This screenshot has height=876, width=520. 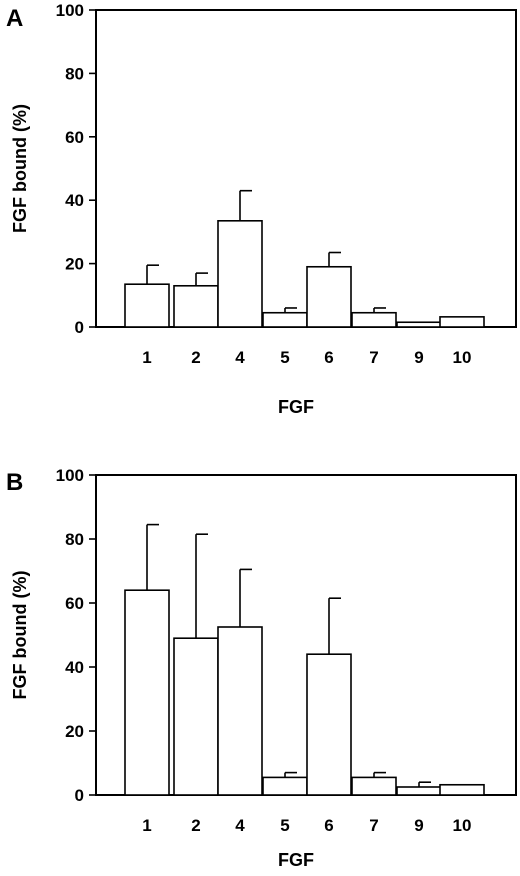 I want to click on panel-label: B, so click(x=14, y=482).